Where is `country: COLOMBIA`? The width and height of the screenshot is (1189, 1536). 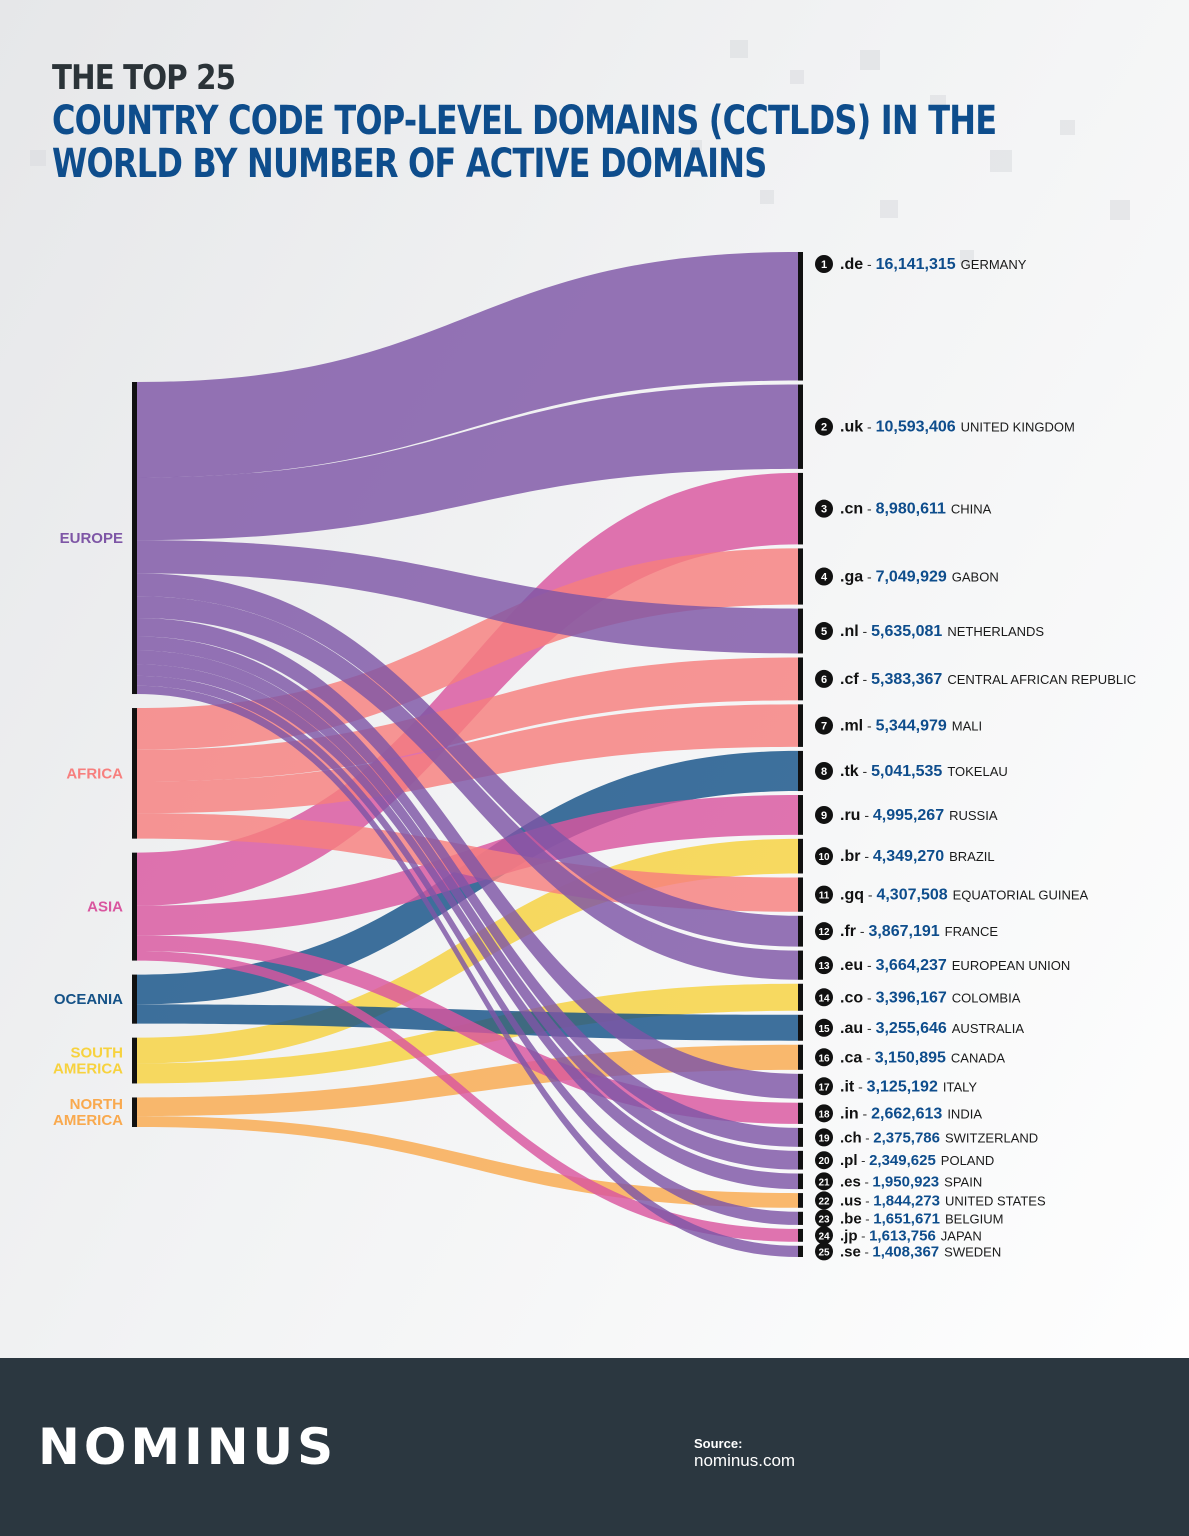 country: COLOMBIA is located at coordinates (986, 997).